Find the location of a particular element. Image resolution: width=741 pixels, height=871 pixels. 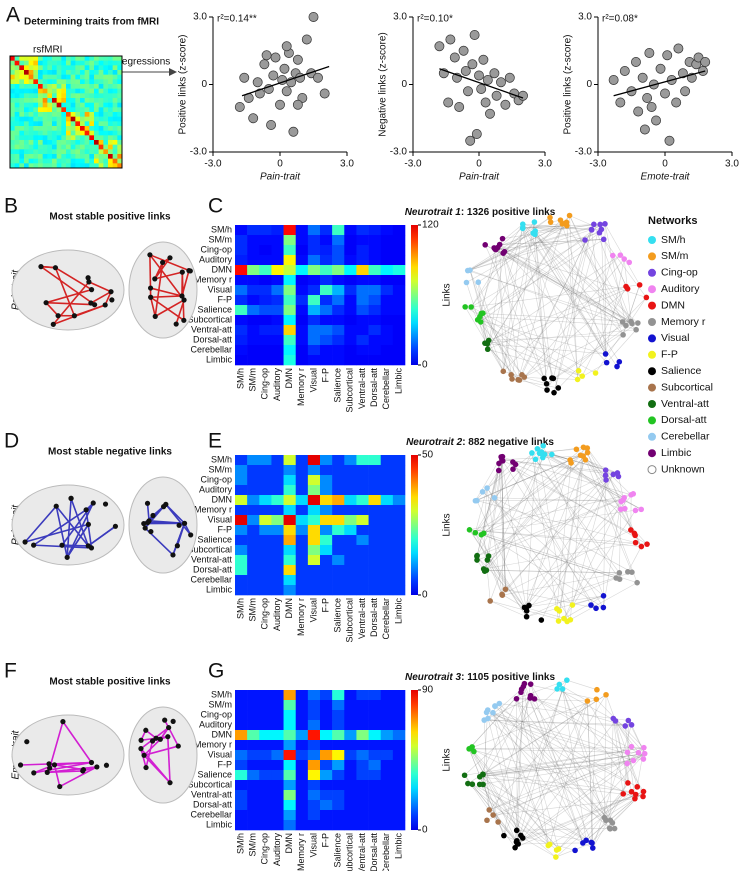

row-label: SM/m is located at coordinates (221, 469).